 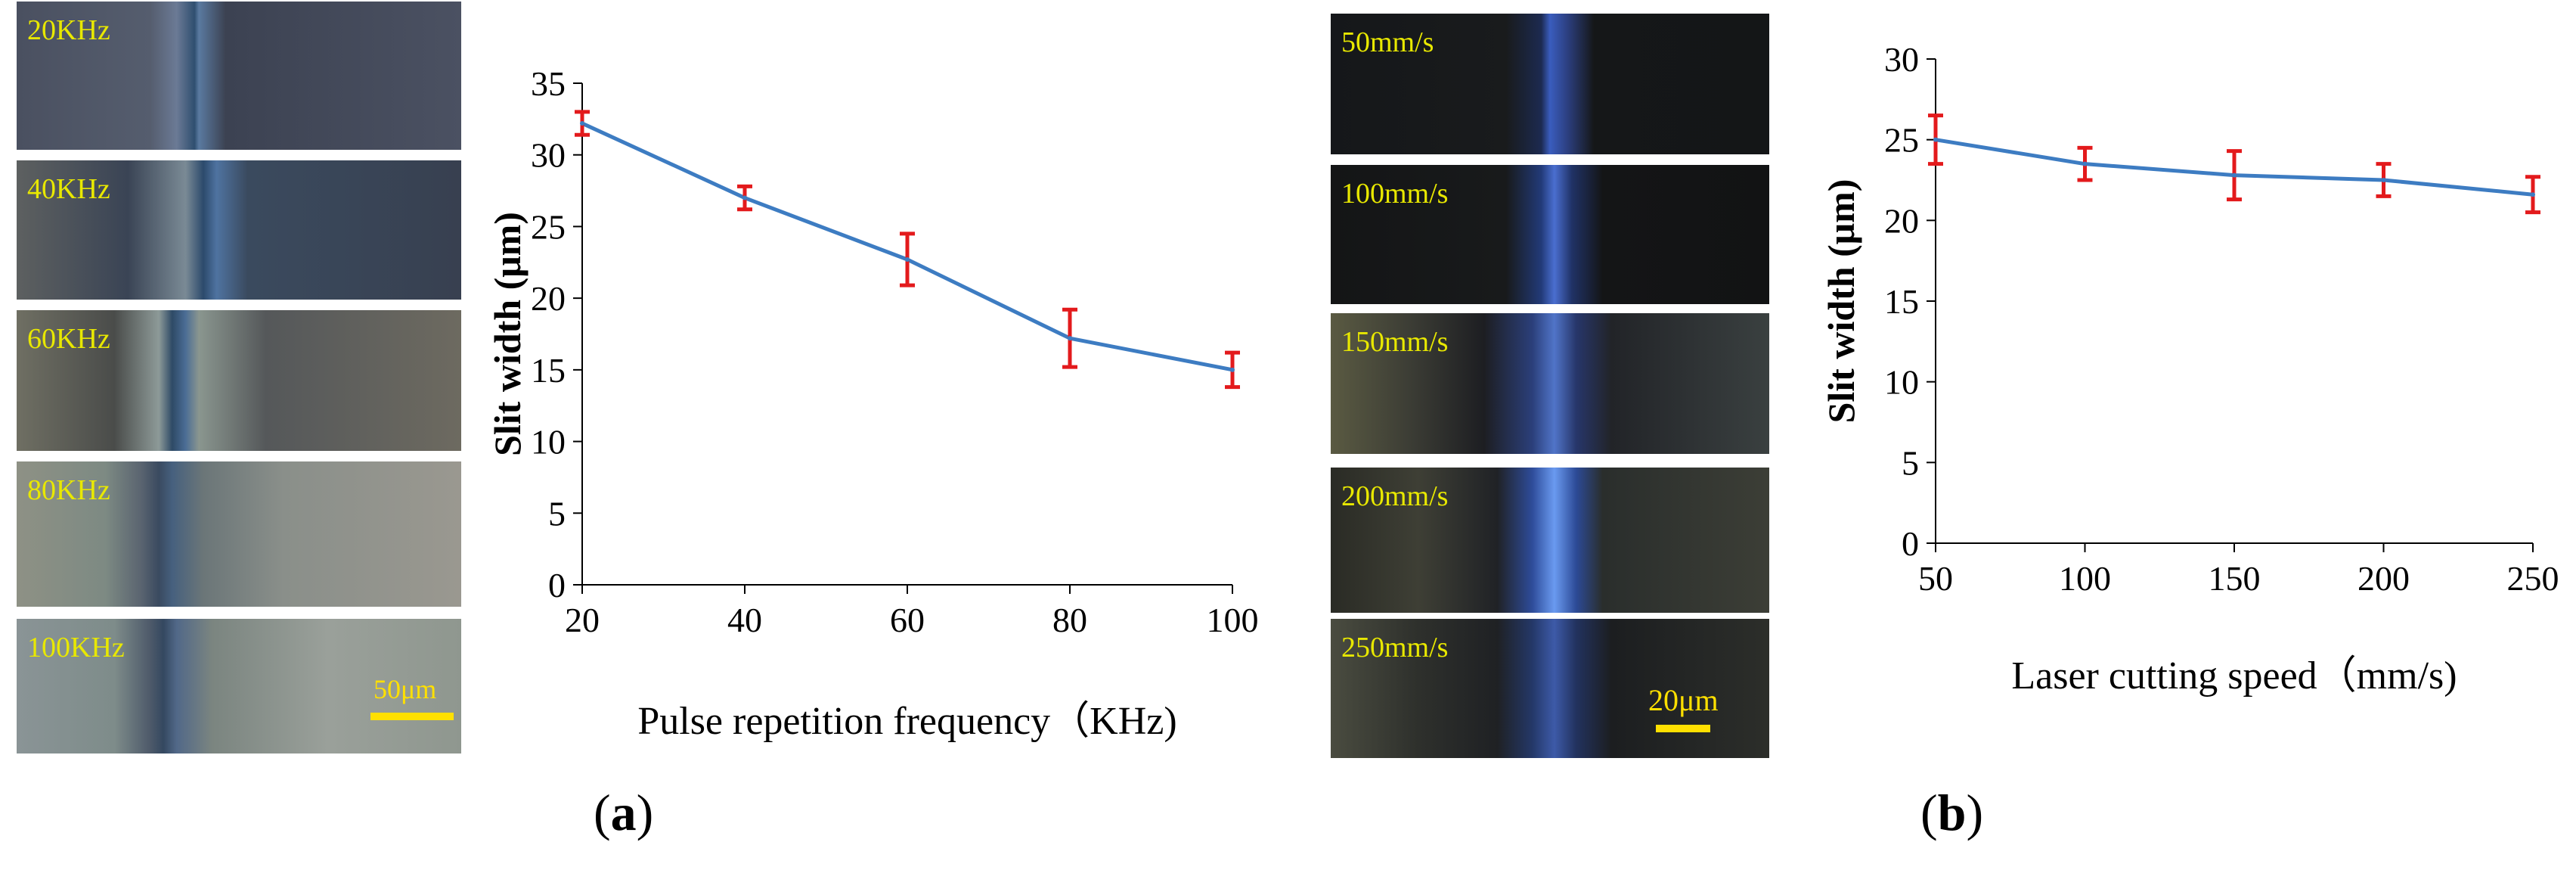 What do you see at coordinates (239, 534) in the screenshot?
I see `micrograph-strip-80khz: 80KHz` at bounding box center [239, 534].